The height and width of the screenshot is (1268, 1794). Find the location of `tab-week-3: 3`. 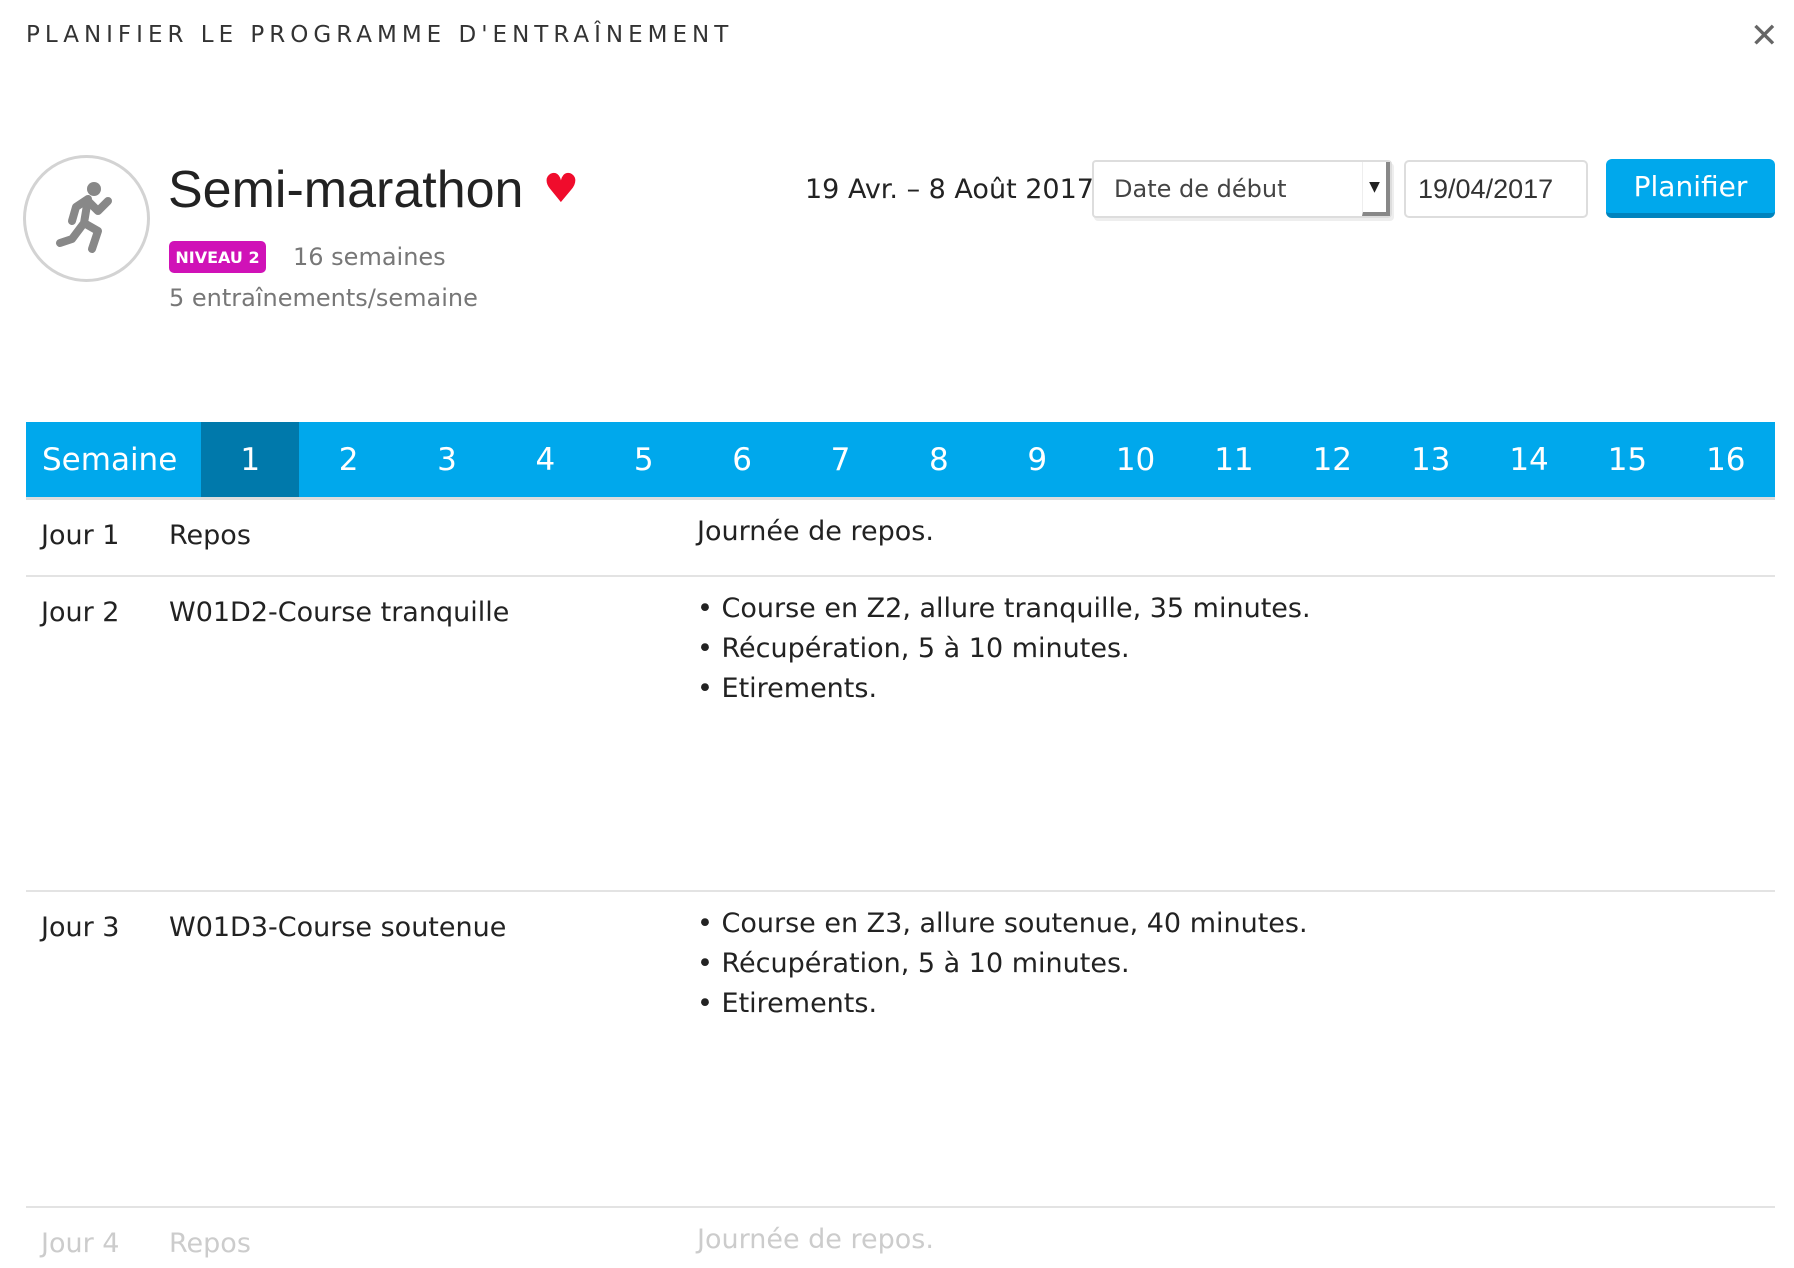

tab-week-3: 3 is located at coordinates (447, 459).